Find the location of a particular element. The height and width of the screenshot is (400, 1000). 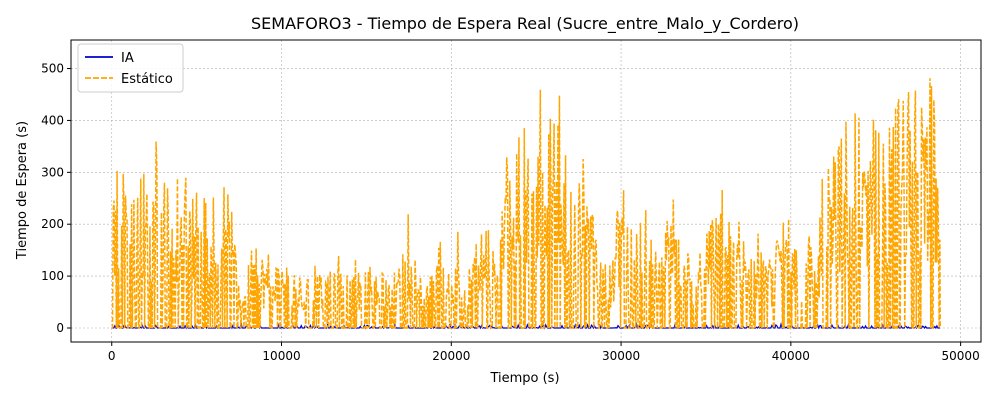

legend-box is located at coordinates (130, 68).